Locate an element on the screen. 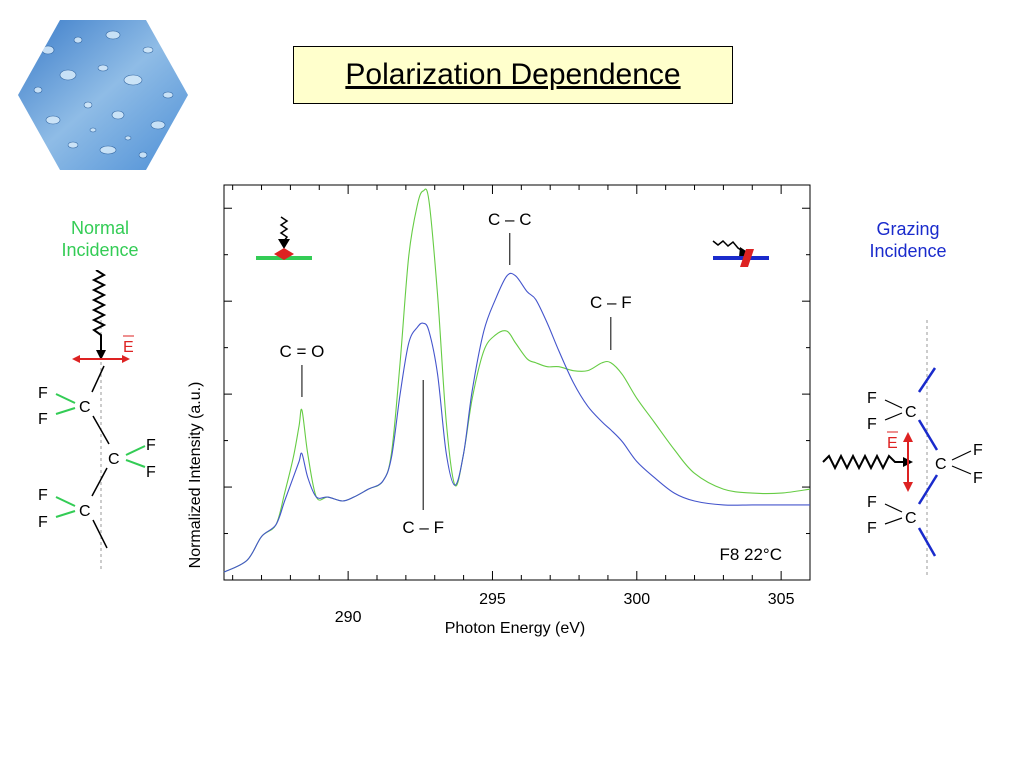 The width and height of the screenshot is (1024, 768). x-tick-label: 295 is located at coordinates (492, 599).